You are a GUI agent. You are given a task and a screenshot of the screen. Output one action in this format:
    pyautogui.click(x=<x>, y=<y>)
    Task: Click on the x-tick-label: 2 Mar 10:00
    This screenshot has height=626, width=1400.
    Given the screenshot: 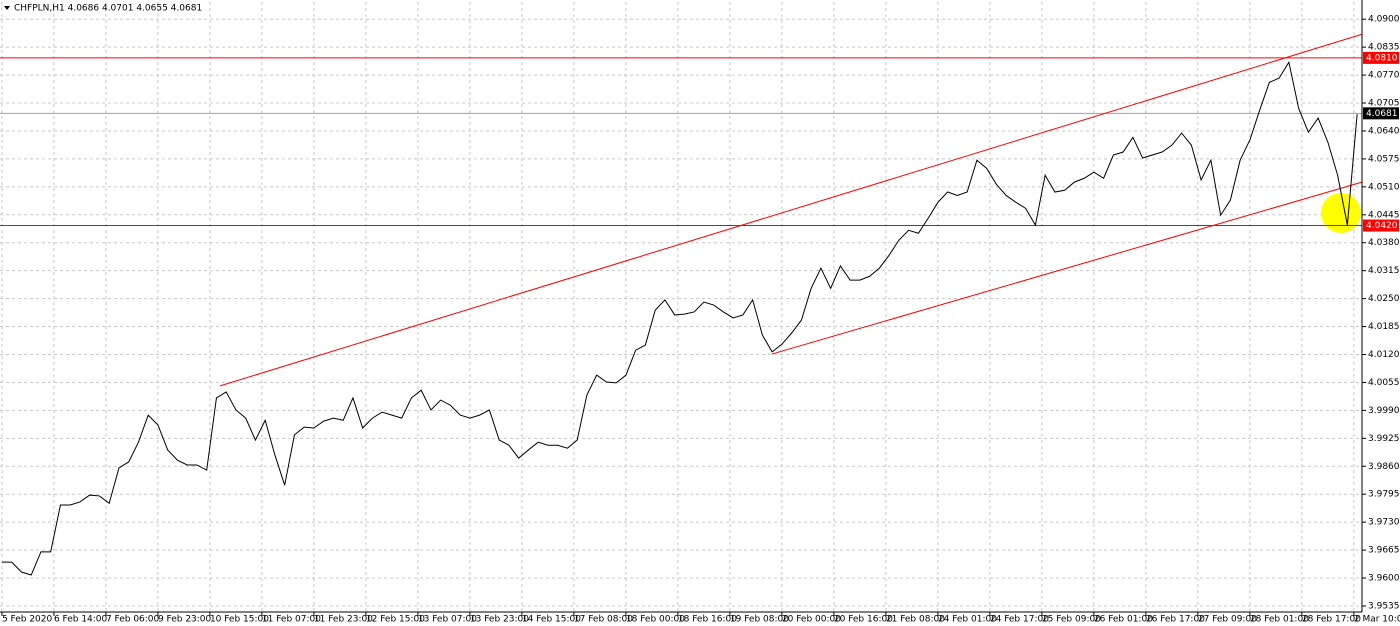 What is the action you would take?
    pyautogui.click(x=1377, y=620)
    